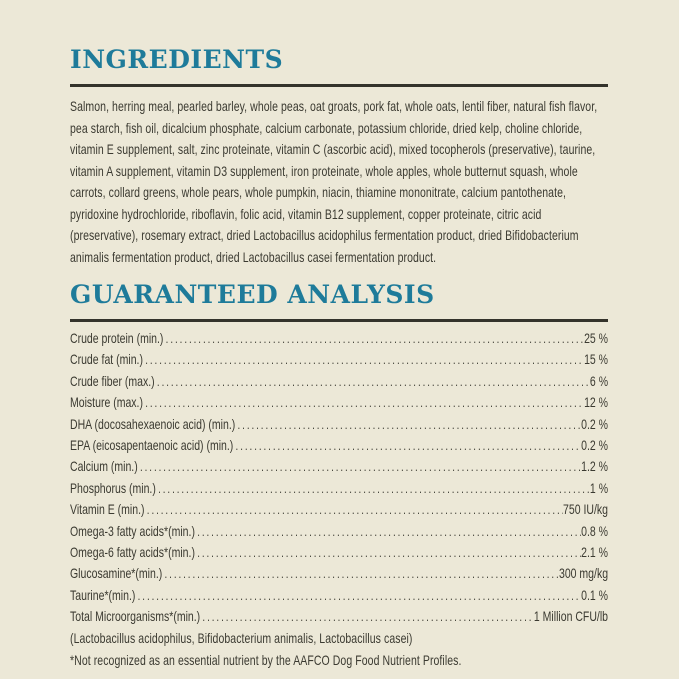 Image resolution: width=679 pixels, height=679 pixels. I want to click on analysis-table-row: DHA (docosahexaenoic acid) (min.) 0.2 %, so click(339, 424).